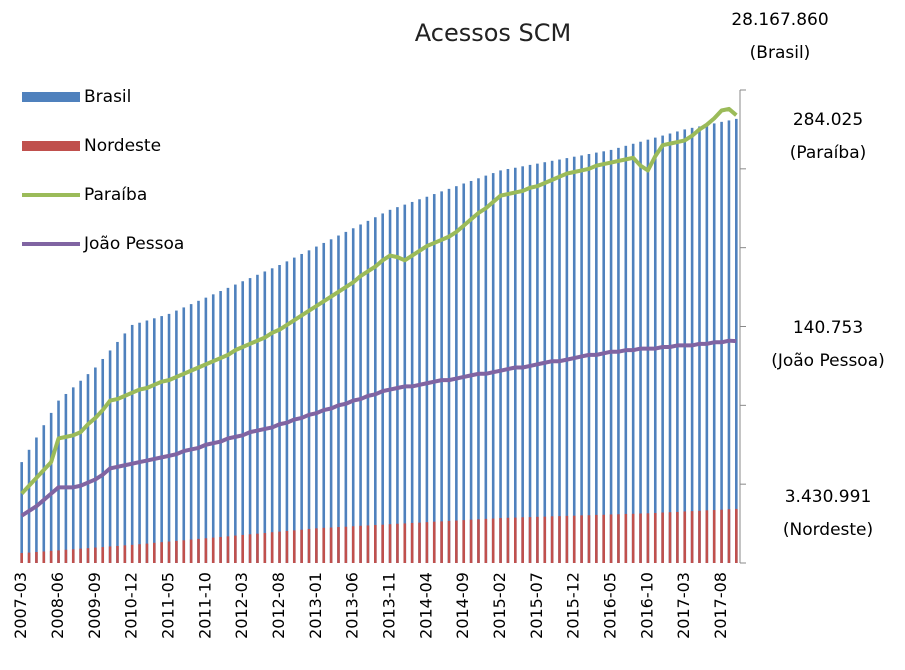 Image resolution: width=905 pixels, height=670 pixels. Describe the element at coordinates (131, 605) in the screenshot. I see `x-tick-label: 2010-12` at that location.